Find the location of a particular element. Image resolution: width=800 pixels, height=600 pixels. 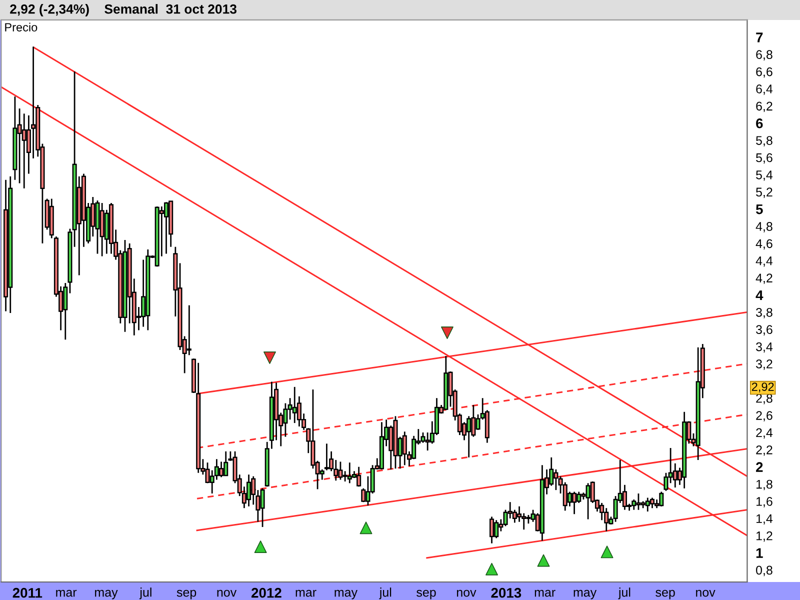

y-tick-label: 3,4 is located at coordinates (764, 347).